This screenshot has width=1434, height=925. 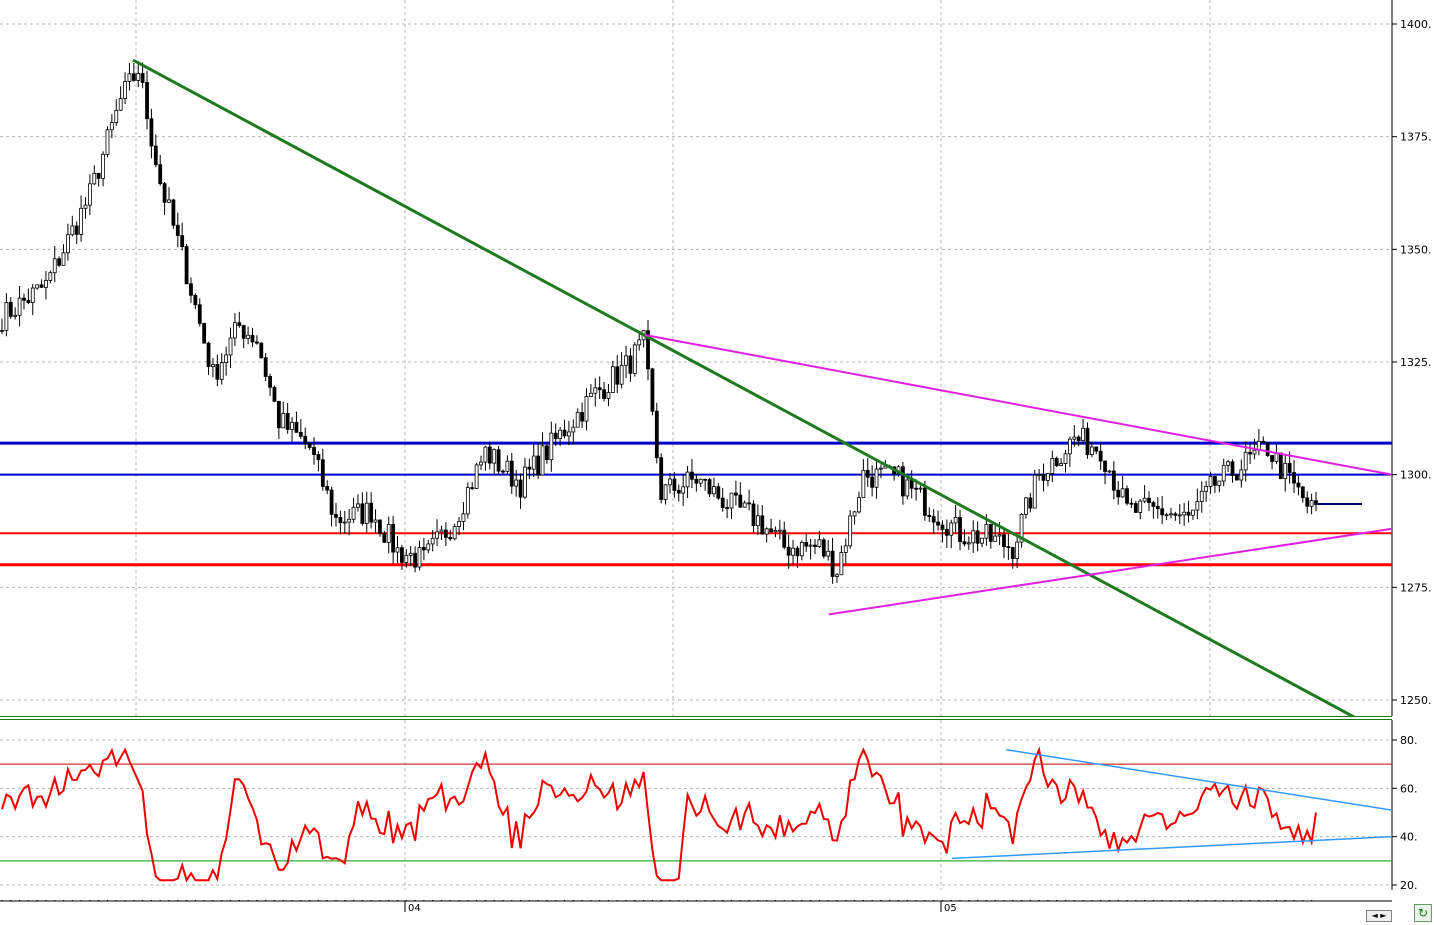 I want to click on panel-separator, so click(x=696, y=718).